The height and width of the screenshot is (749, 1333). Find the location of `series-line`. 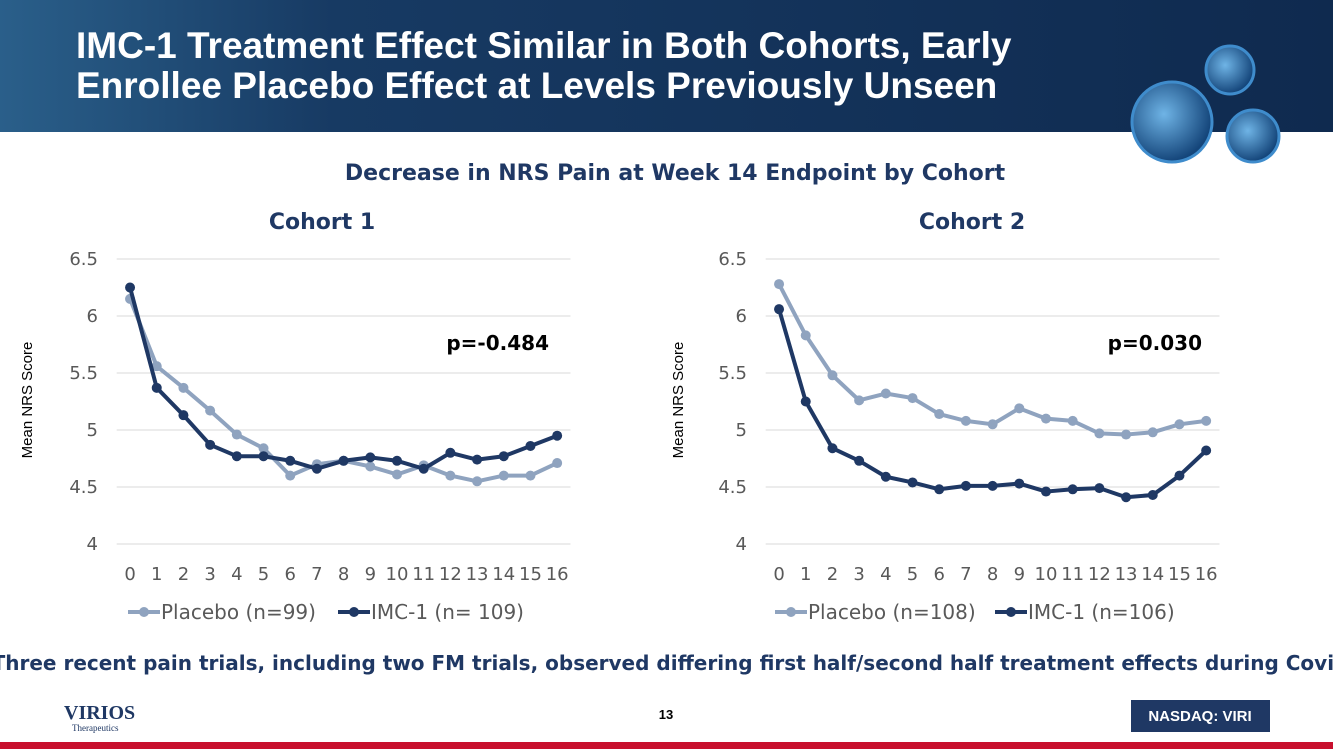

series-line is located at coordinates (343, 378).